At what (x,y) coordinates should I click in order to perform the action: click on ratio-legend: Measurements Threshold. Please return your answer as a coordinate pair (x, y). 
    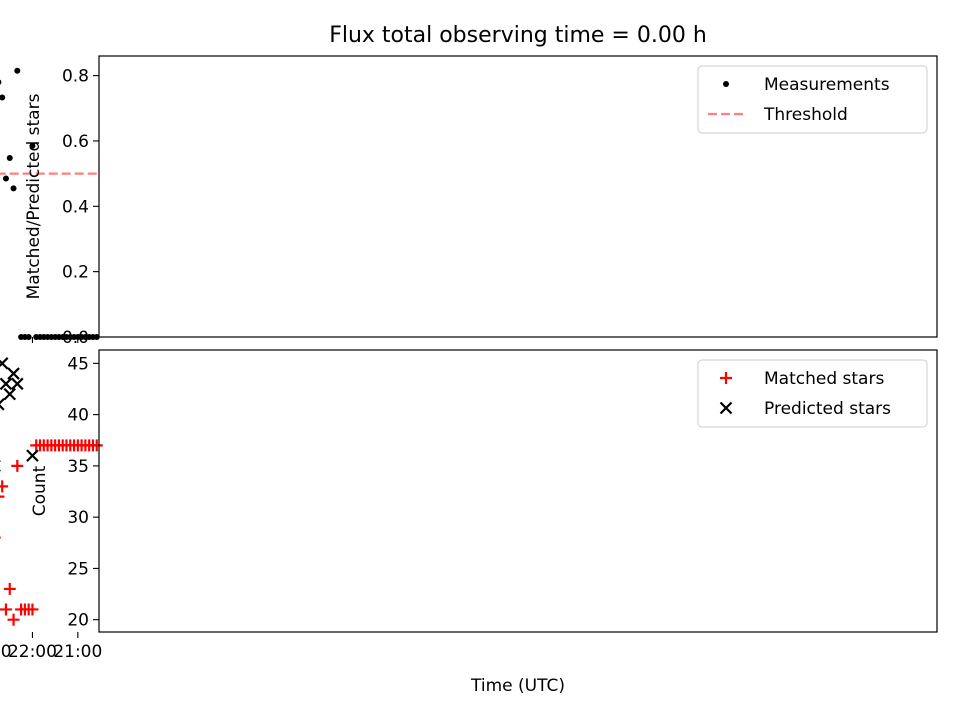
    Looking at the image, I should click on (812, 99).